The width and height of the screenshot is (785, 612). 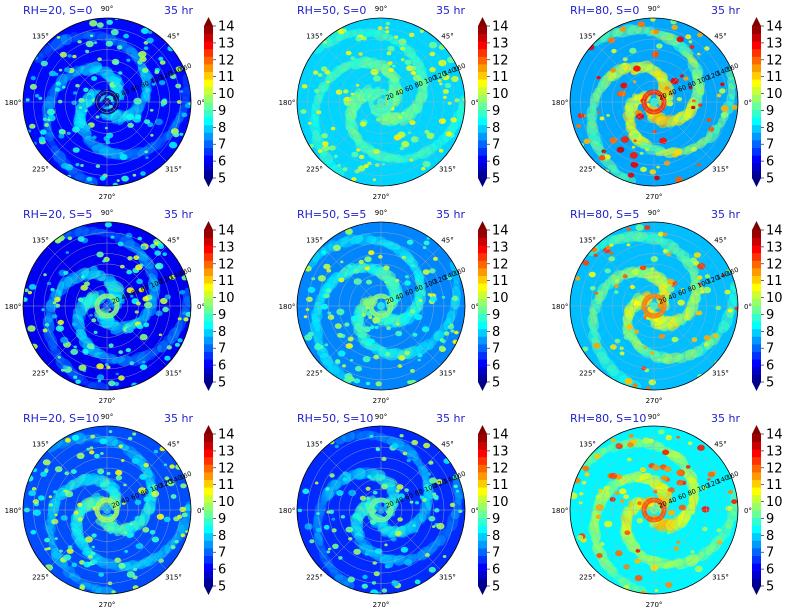 What do you see at coordinates (770, 570) in the screenshot?
I see `colorbar-tick-label: 6` at bounding box center [770, 570].